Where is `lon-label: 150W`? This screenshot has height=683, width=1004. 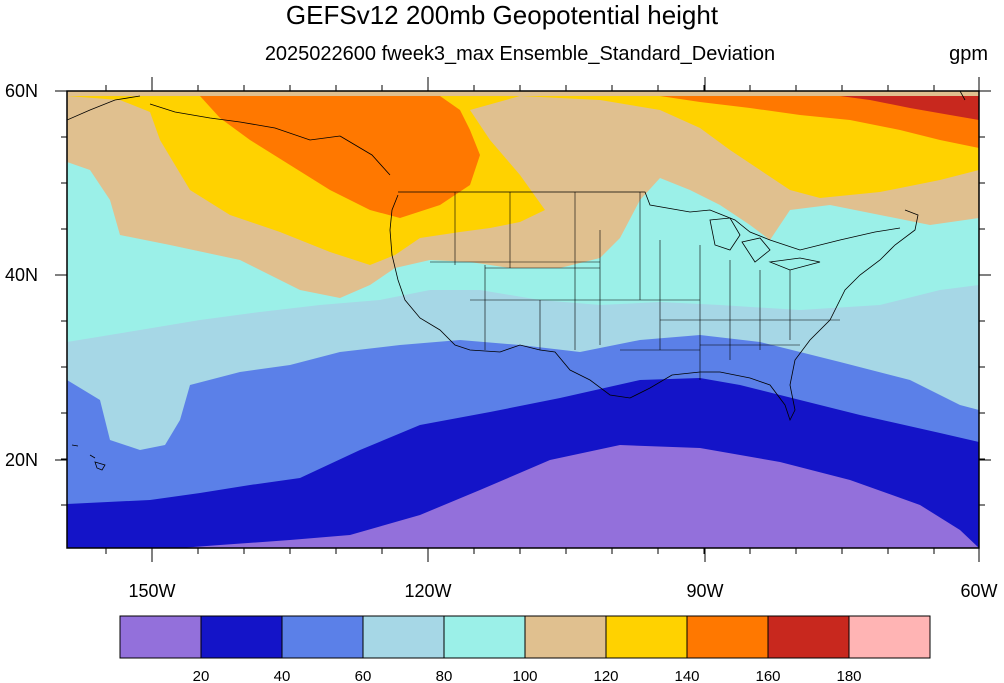
lon-label: 150W is located at coordinates (151, 591).